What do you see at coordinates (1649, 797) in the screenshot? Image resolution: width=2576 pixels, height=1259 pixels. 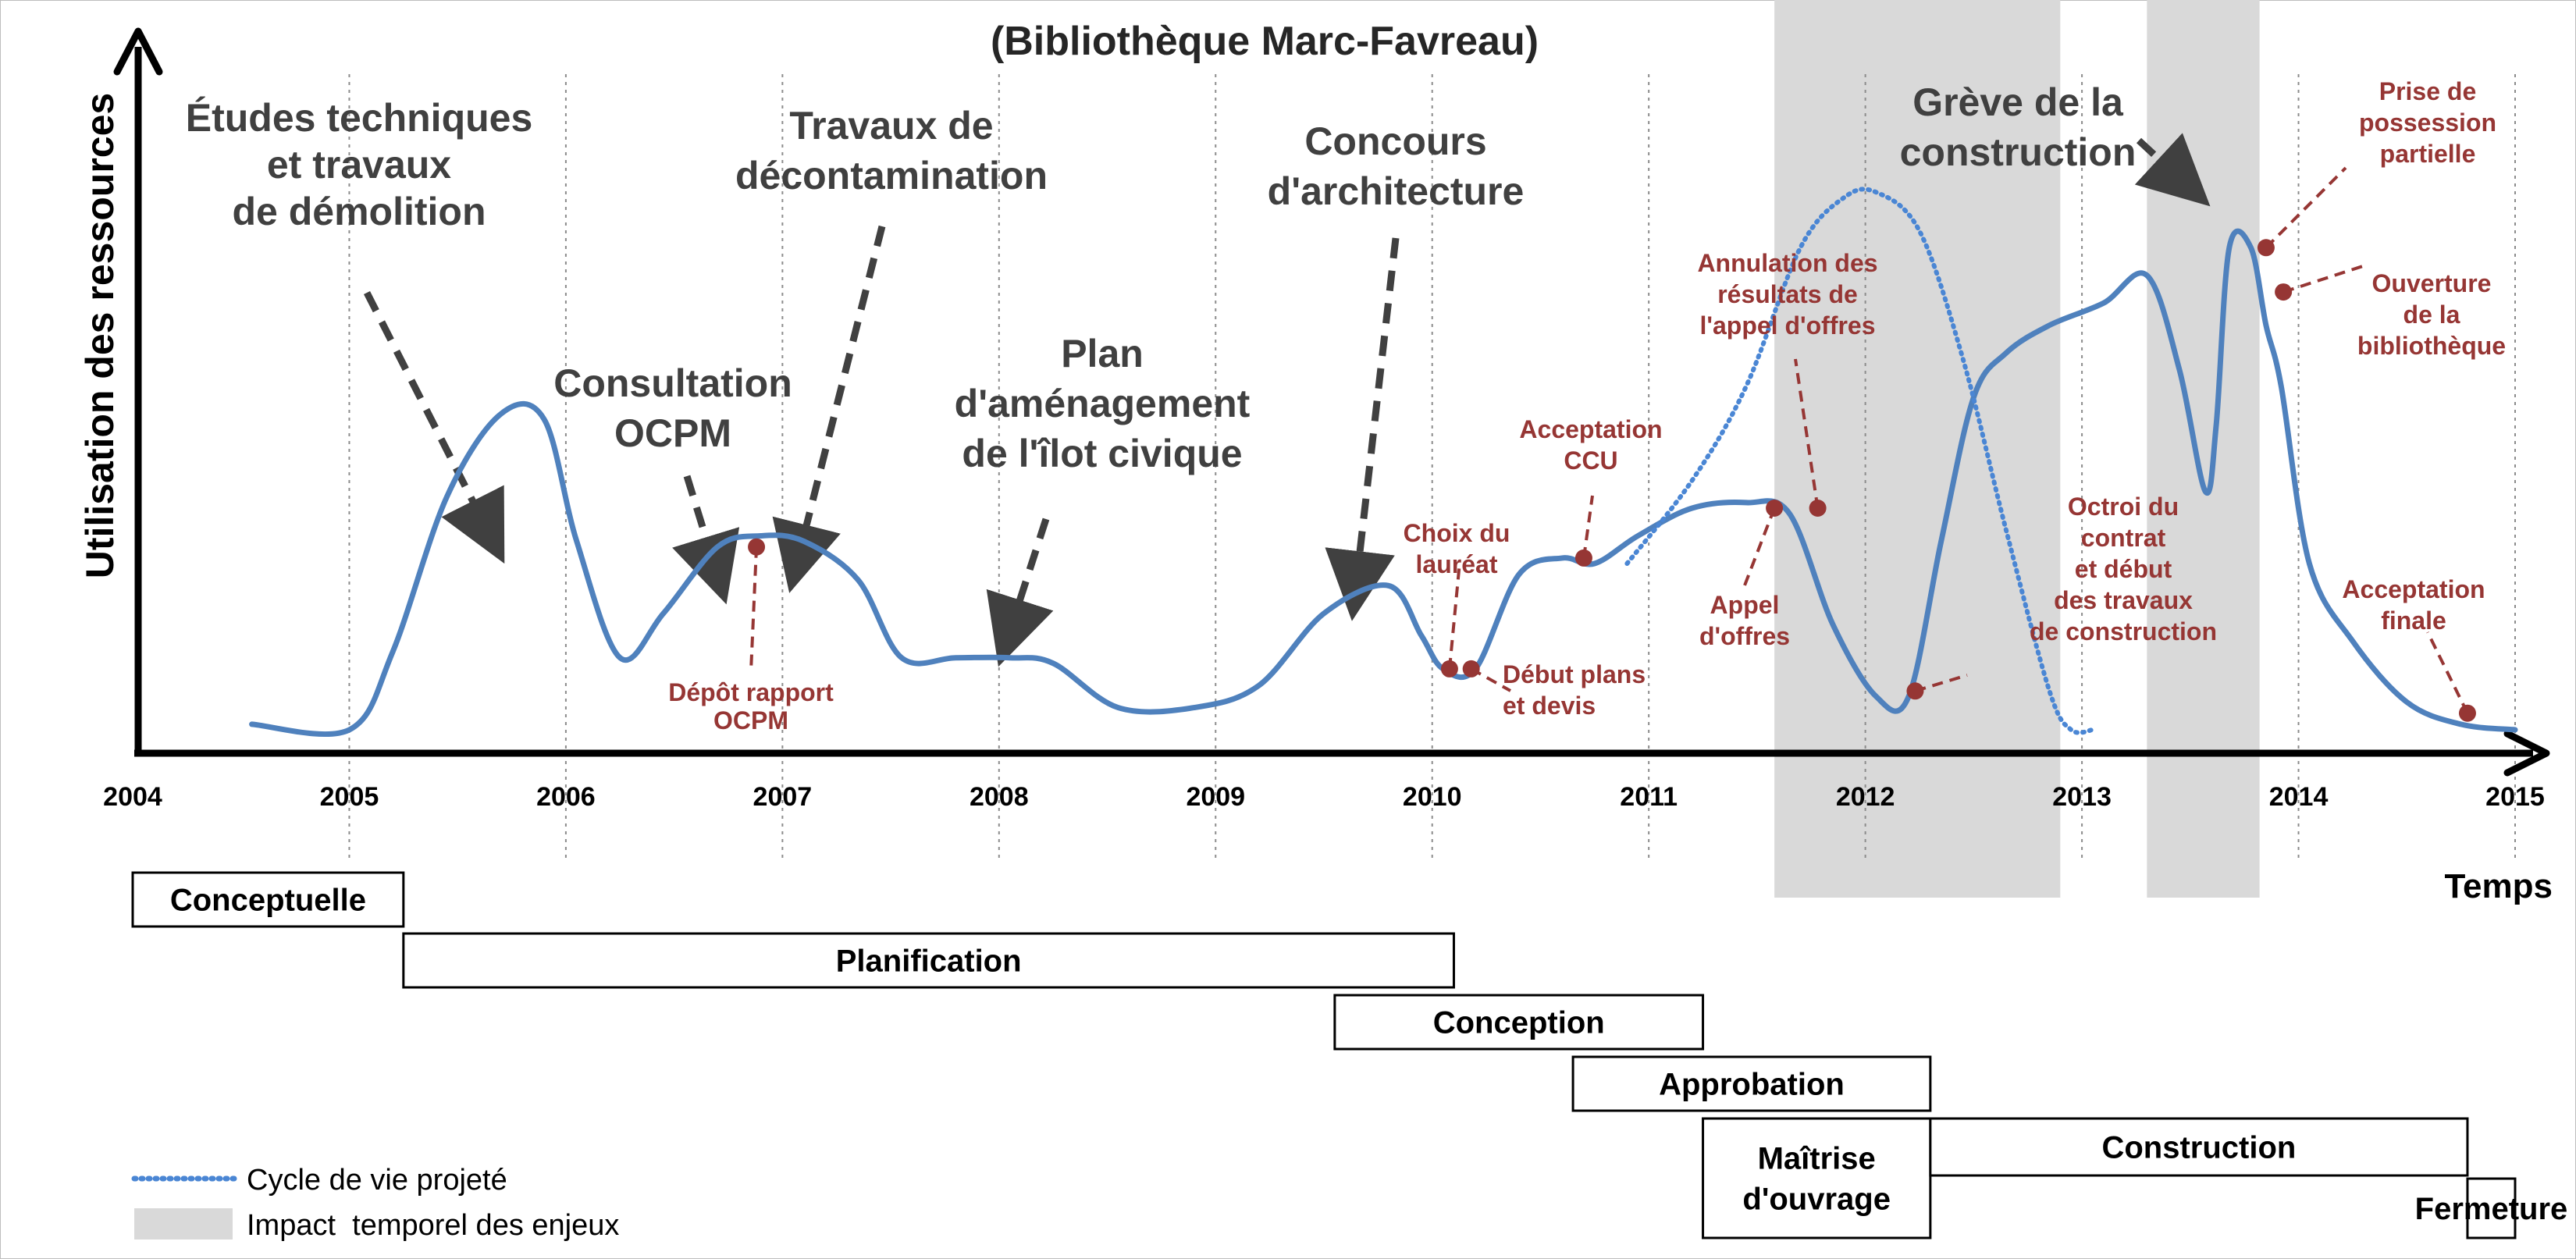 I see `x-tick-2011: 2011` at bounding box center [1649, 797].